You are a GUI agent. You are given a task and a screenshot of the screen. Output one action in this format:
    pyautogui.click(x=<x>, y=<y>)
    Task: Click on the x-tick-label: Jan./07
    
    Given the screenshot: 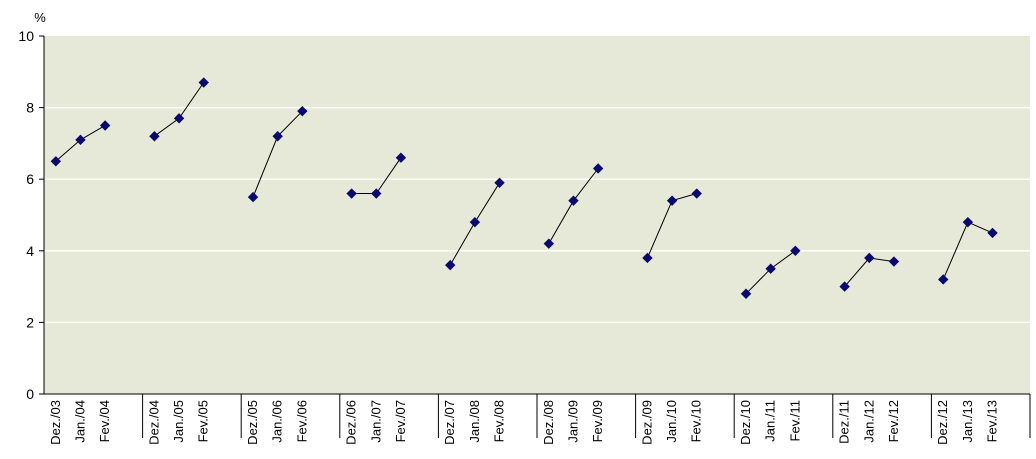 What is the action you would take?
    pyautogui.click(x=375, y=421)
    